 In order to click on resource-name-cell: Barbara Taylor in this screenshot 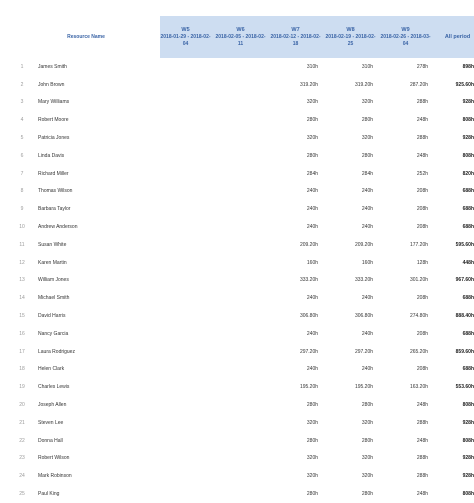, I will do `click(54, 209)`.